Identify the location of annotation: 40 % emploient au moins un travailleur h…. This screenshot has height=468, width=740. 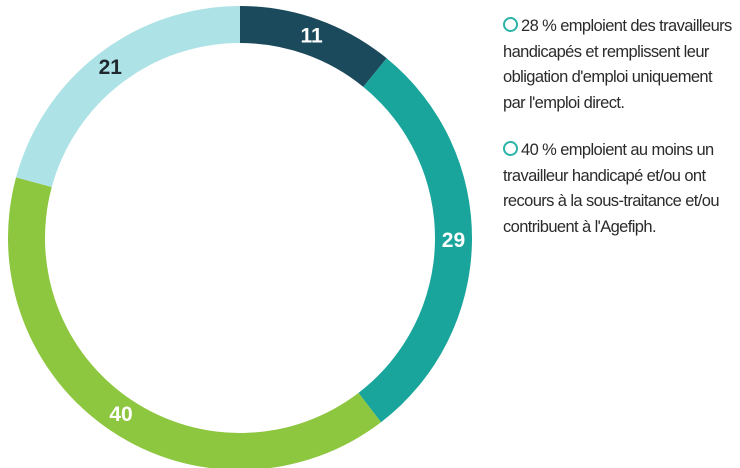
(611, 188).